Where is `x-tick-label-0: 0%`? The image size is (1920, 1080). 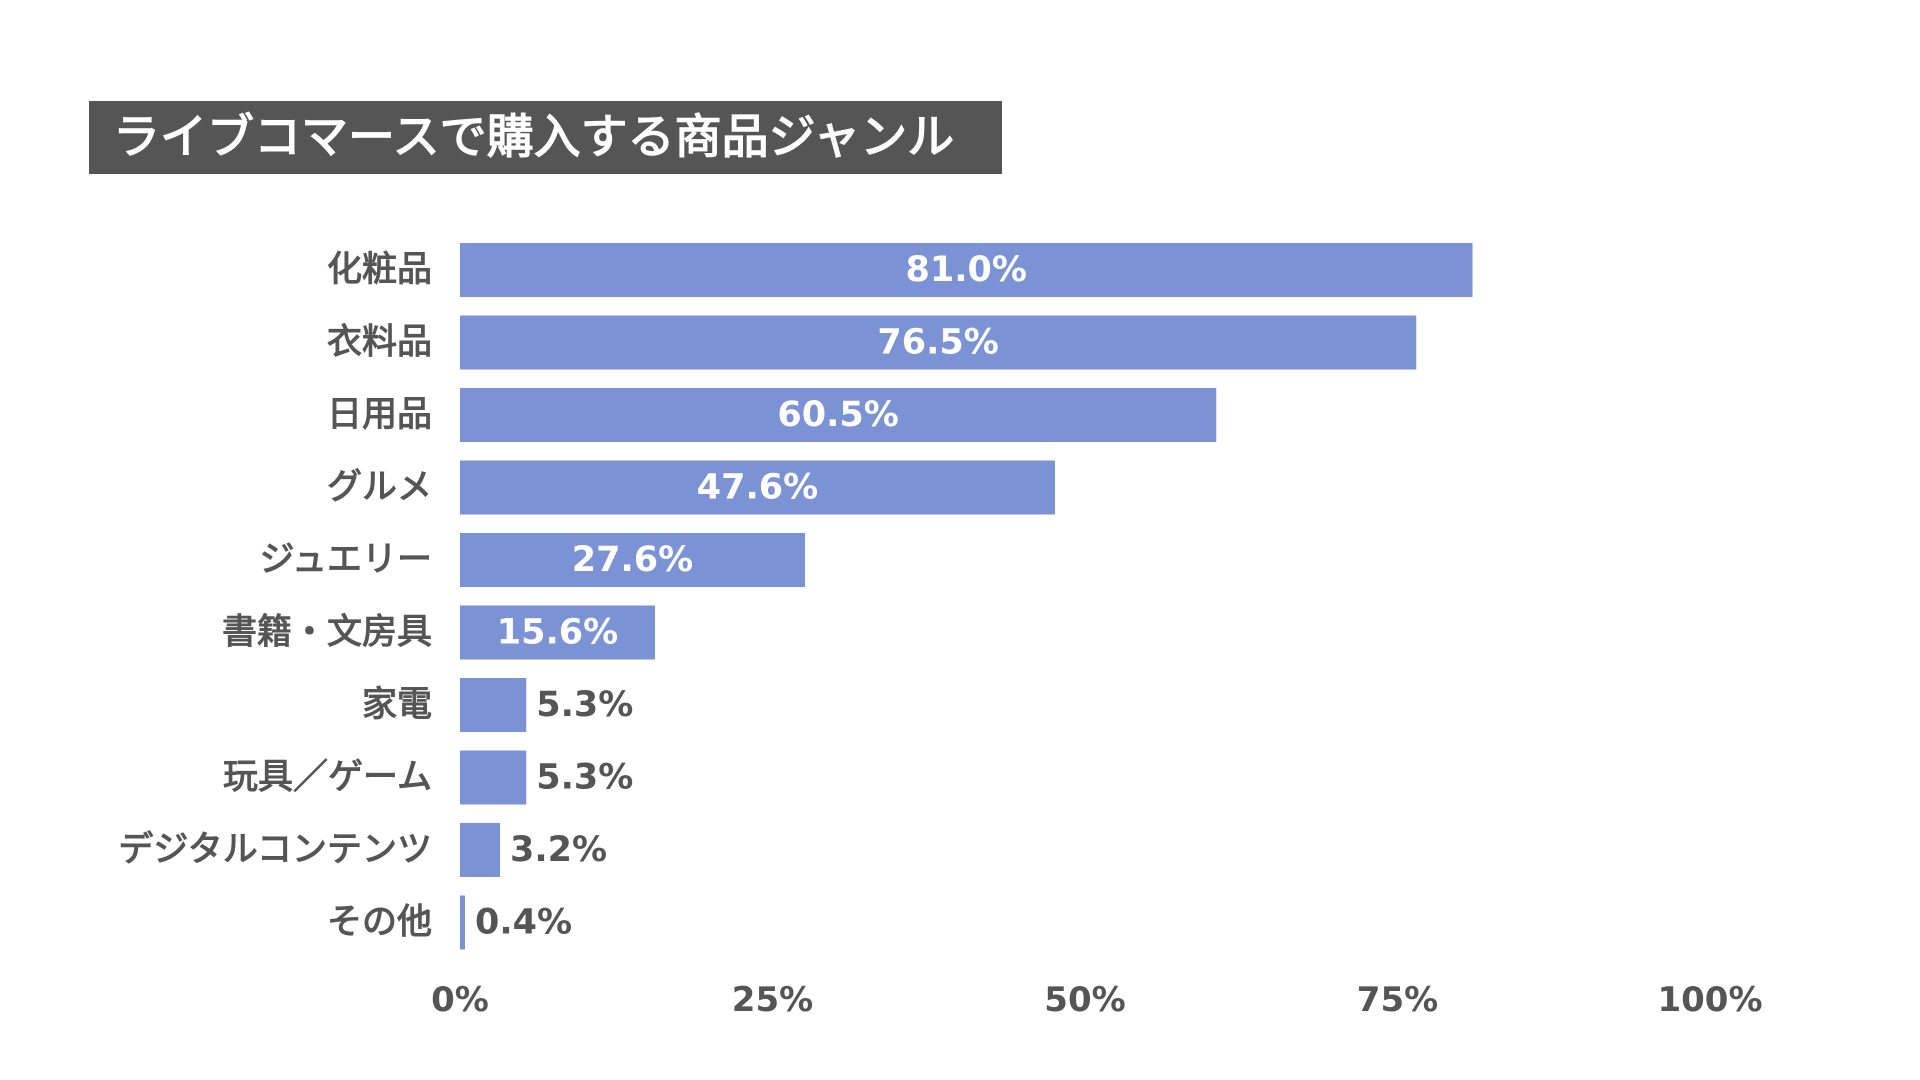 x-tick-label-0: 0% is located at coordinates (460, 1000).